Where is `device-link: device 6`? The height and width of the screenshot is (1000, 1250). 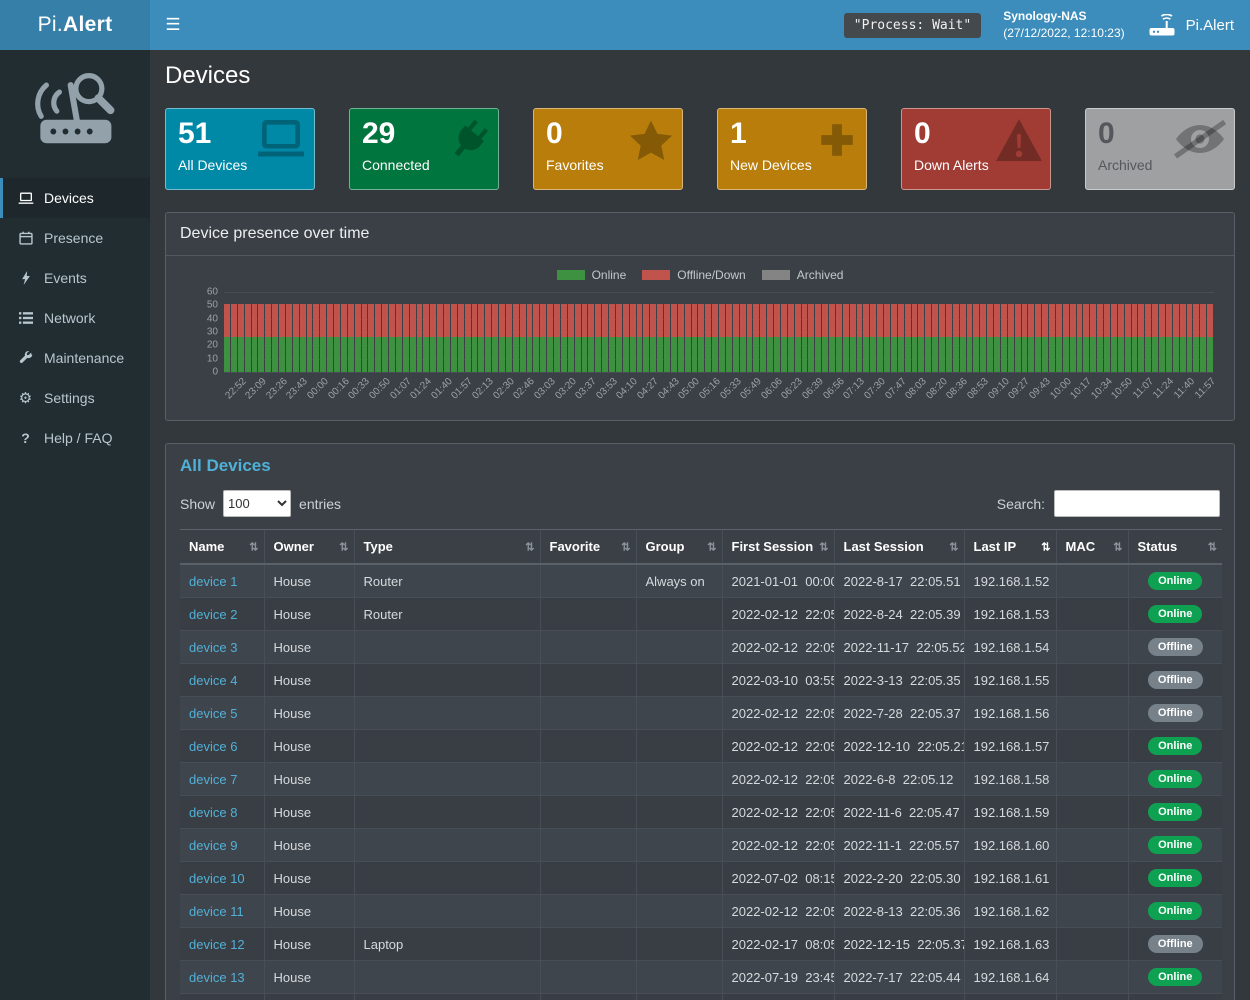 device-link: device 6 is located at coordinates (213, 746).